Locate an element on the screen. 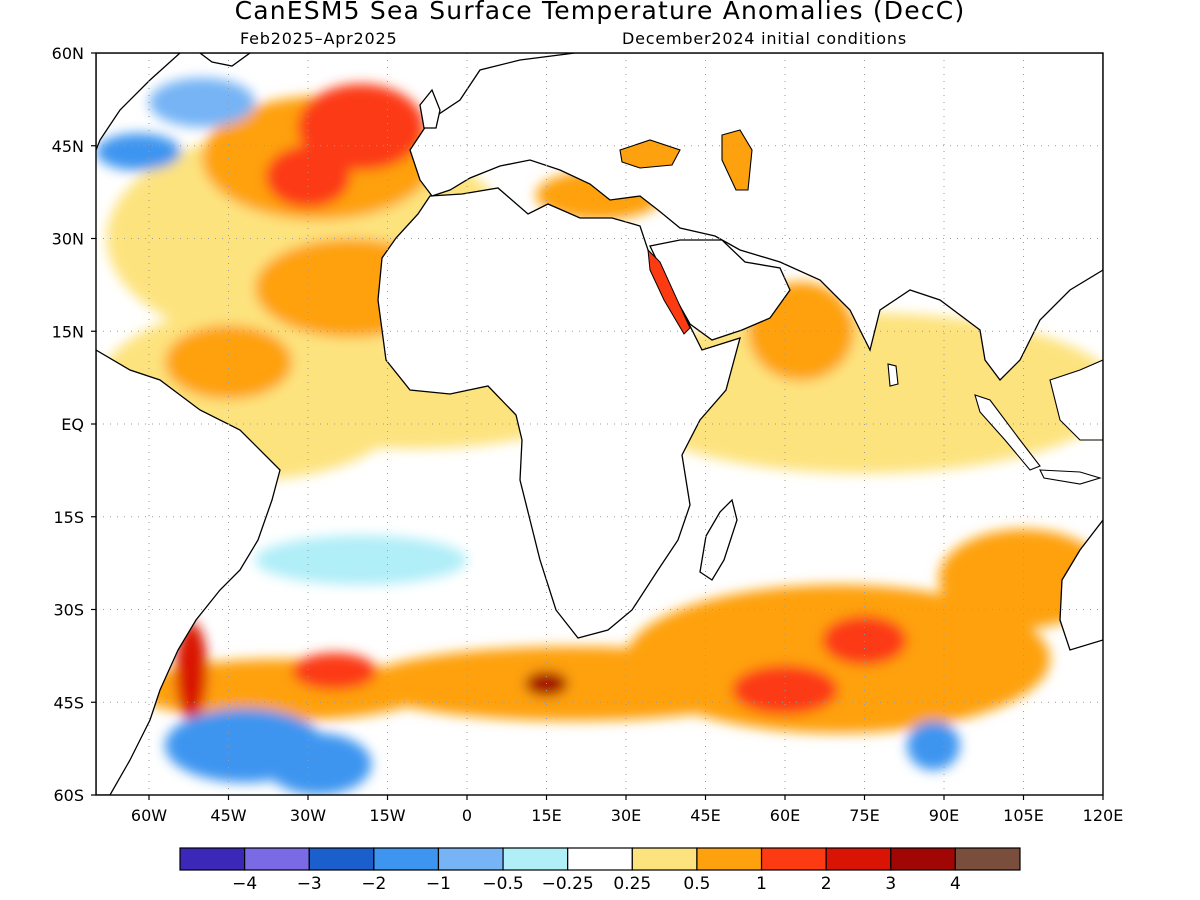 The width and height of the screenshot is (1200, 900). latitude-tick-label: 30N is located at coordinates (68, 239).